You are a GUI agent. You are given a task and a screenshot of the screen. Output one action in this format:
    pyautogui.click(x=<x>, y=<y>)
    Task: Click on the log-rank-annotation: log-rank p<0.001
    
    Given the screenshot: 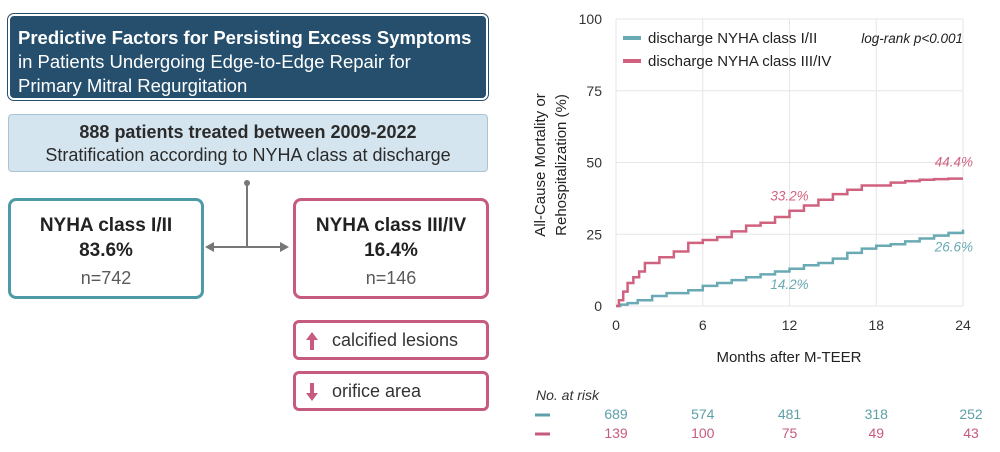 What is the action you would take?
    pyautogui.click(x=912, y=38)
    